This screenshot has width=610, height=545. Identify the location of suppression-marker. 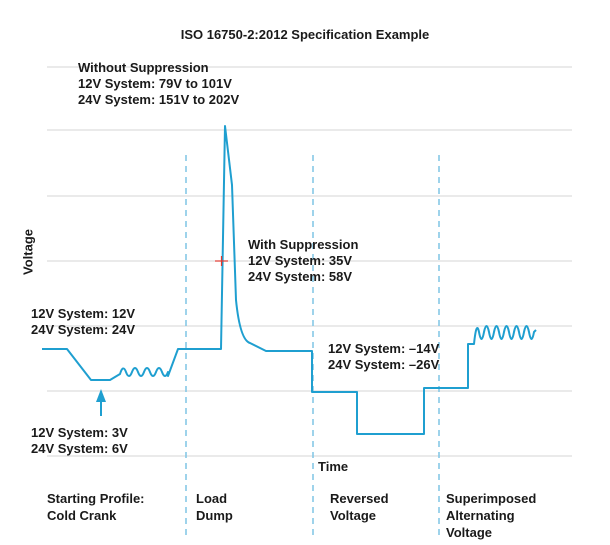
(221, 261).